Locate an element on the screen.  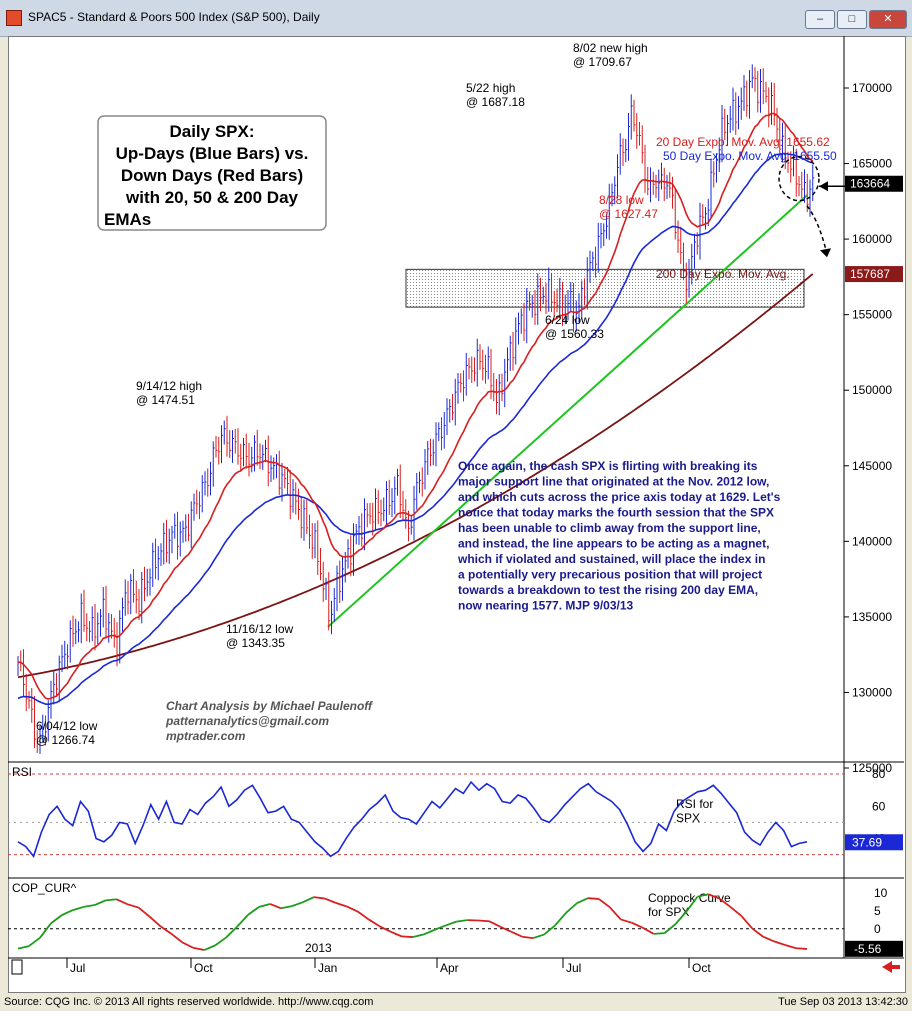
annotation-label: @ 1627.47 is located at coordinates (628, 214).